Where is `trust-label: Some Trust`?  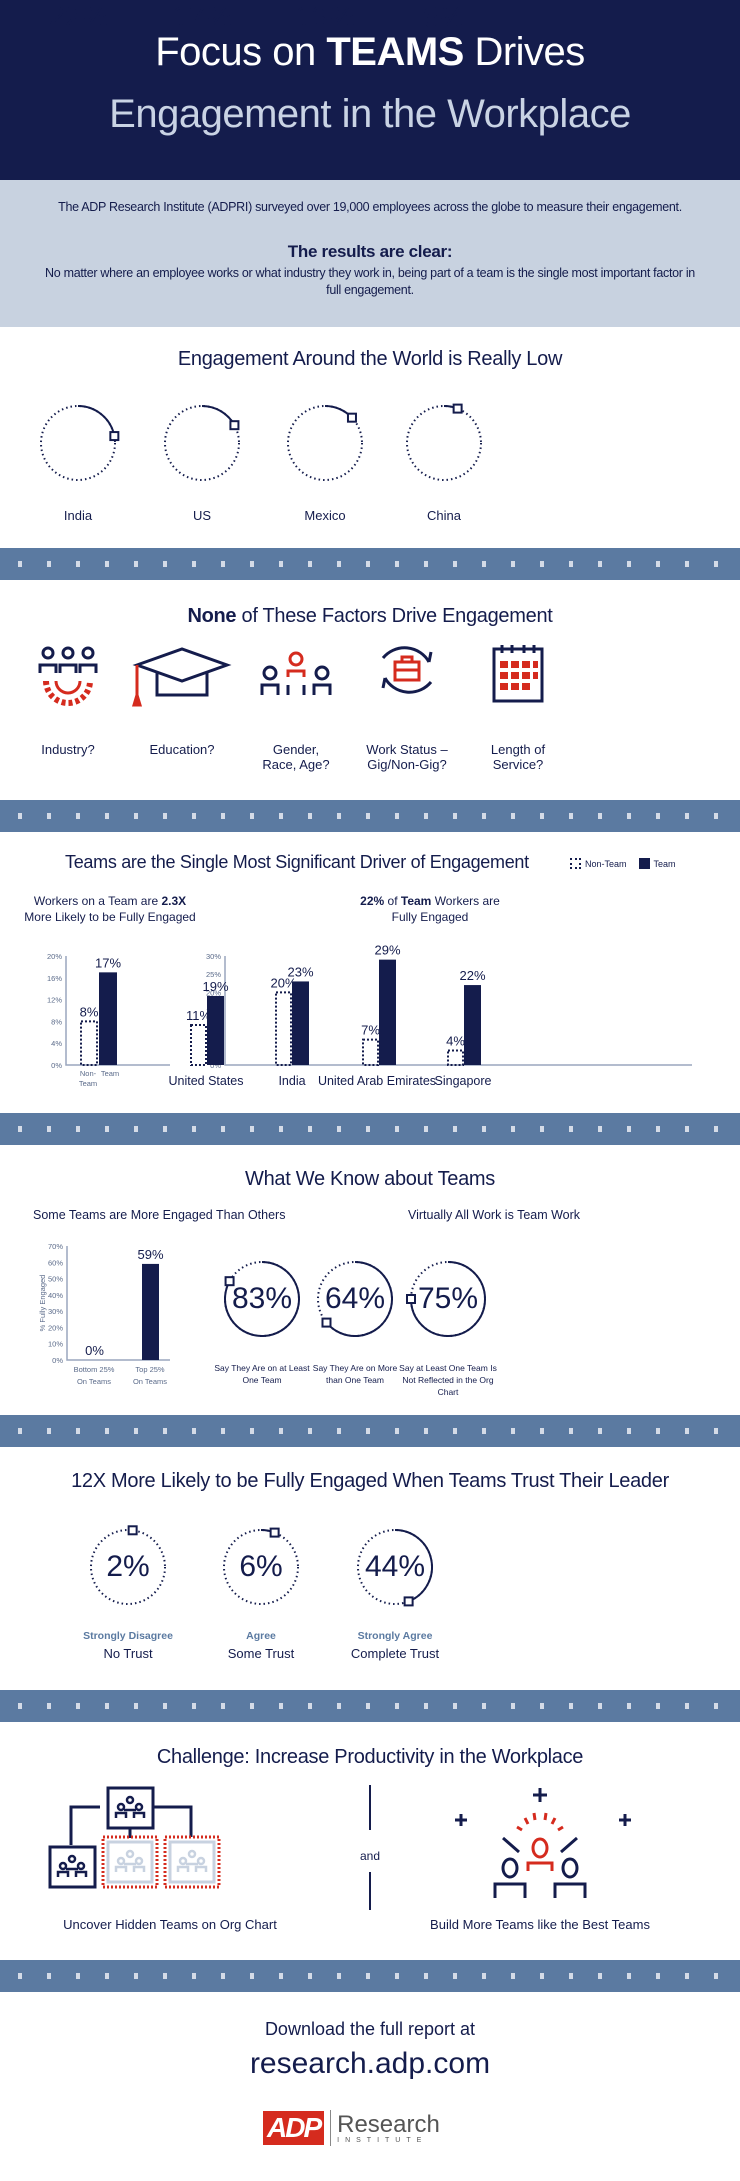 trust-label: Some Trust is located at coordinates (261, 1653).